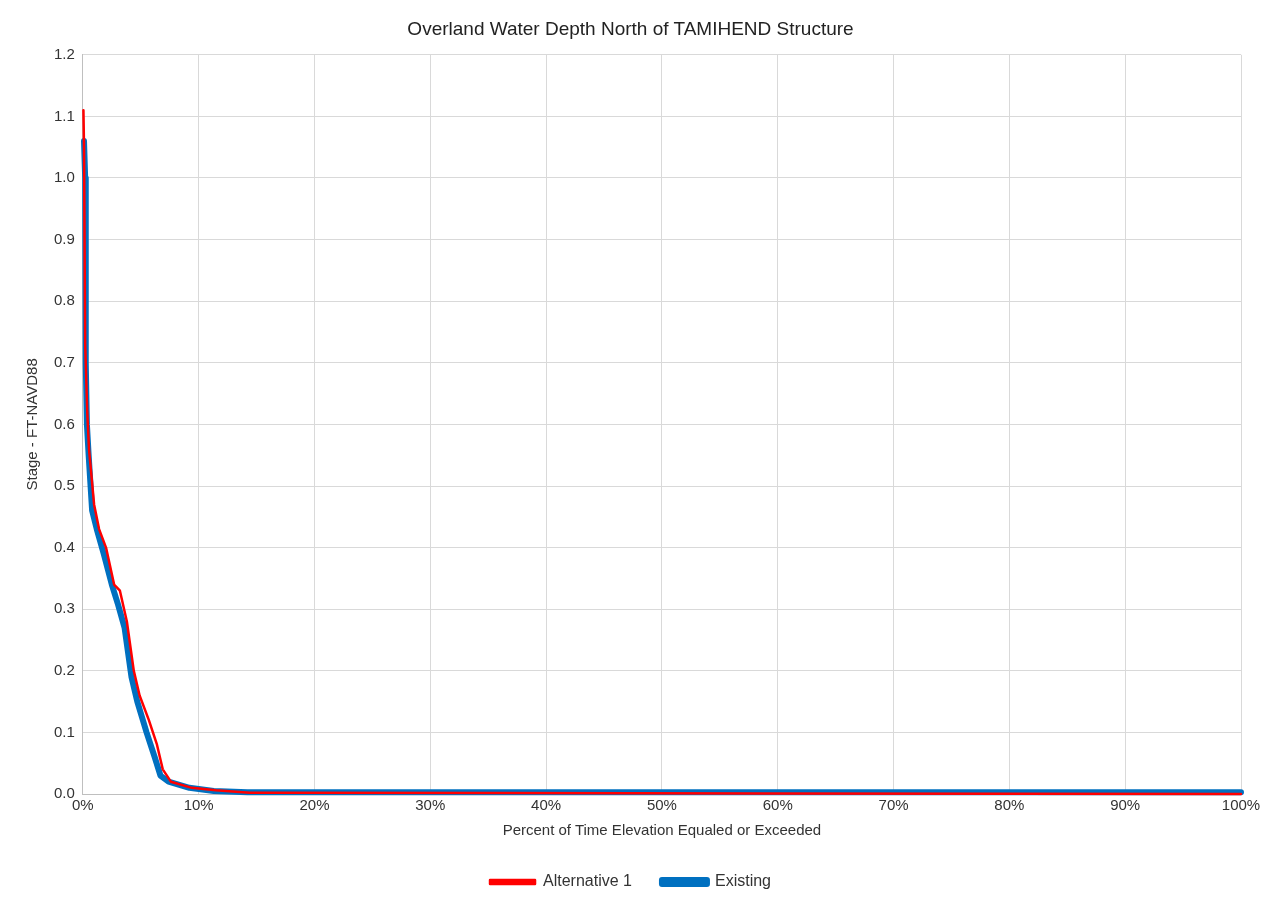 The image size is (1271, 920). Describe the element at coordinates (64, 423) in the screenshot. I see `y-tick-label: 0.6` at that location.